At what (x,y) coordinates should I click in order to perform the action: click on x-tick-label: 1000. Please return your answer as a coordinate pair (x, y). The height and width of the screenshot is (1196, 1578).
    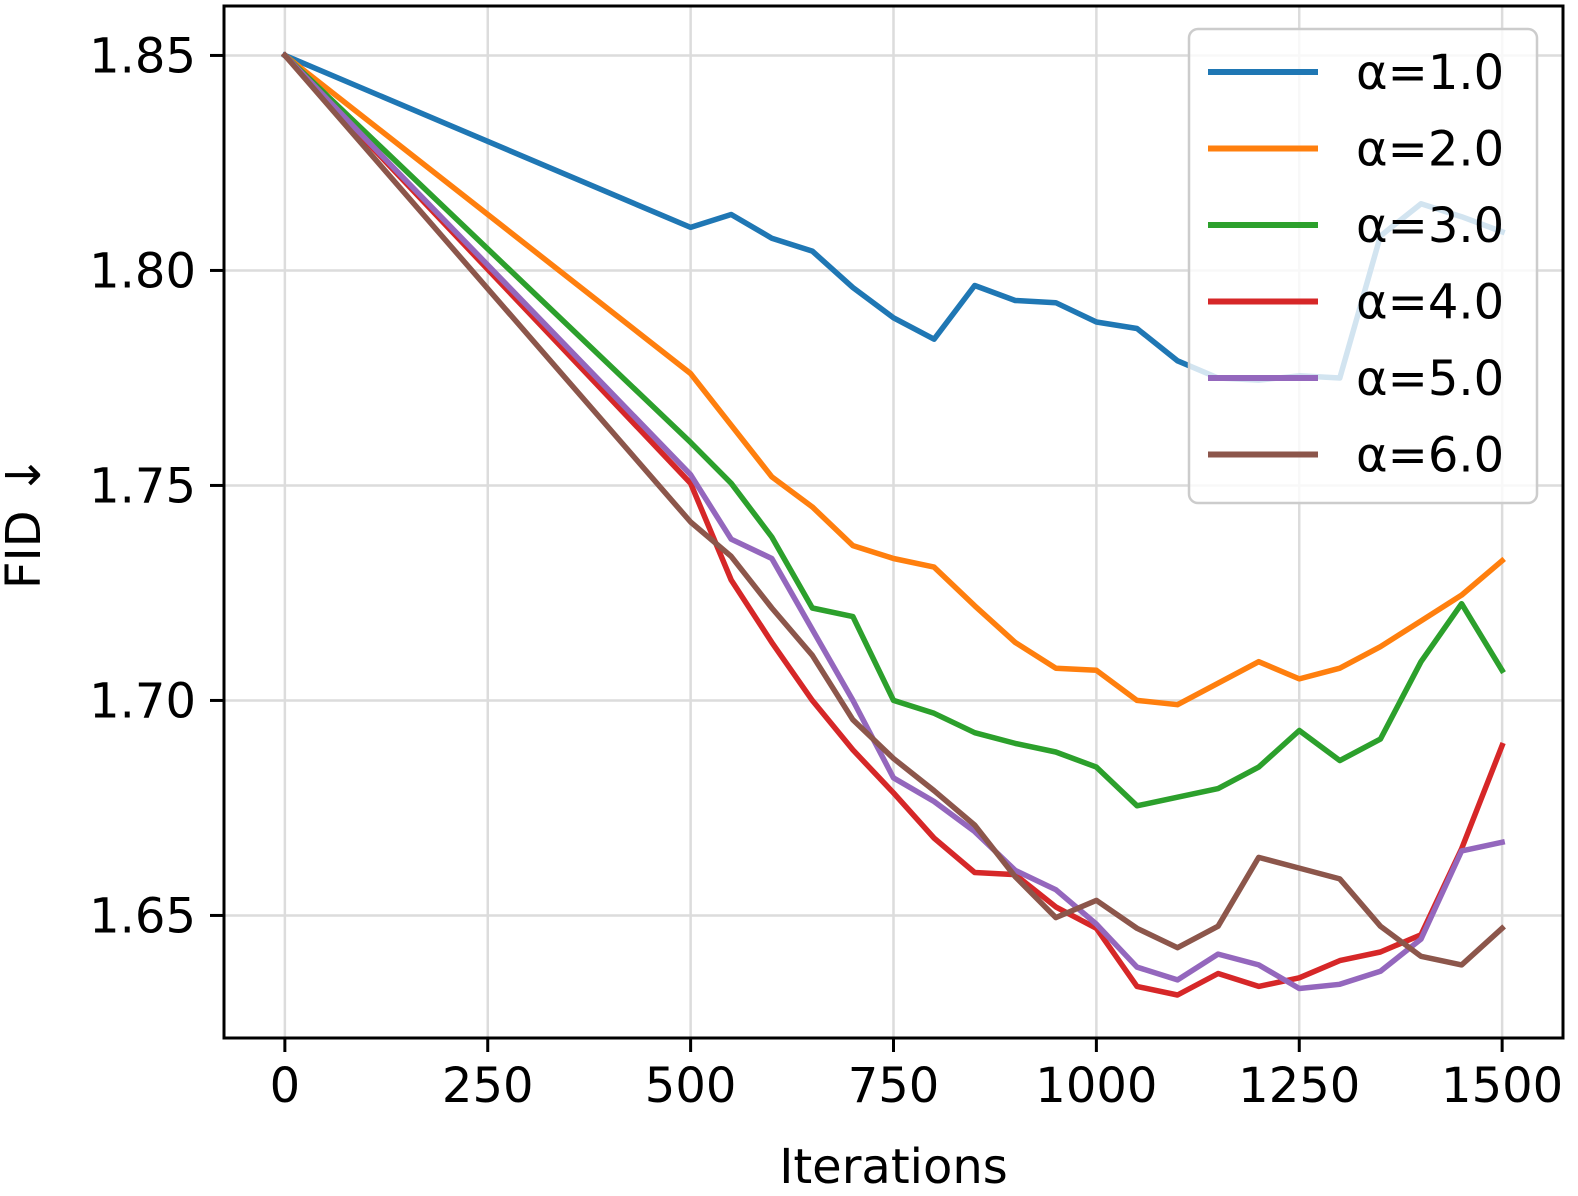
    Looking at the image, I should click on (1096, 1086).